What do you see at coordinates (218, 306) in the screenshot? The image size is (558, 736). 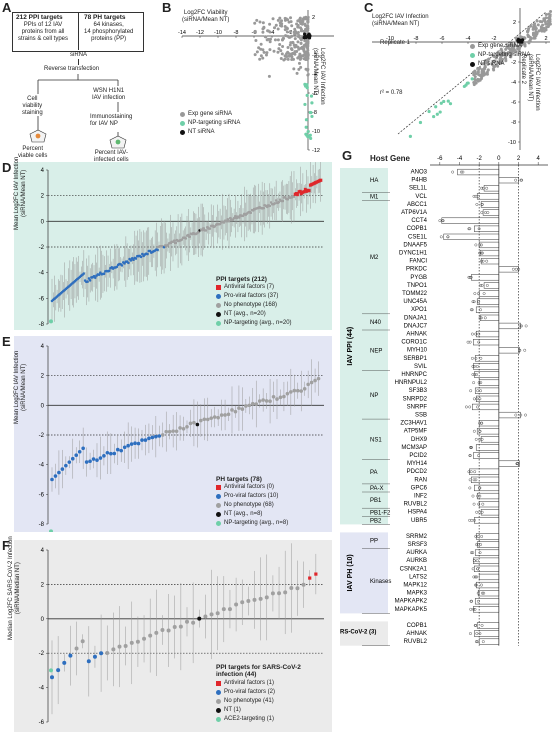 I see `legend-dot-nophen` at bounding box center [218, 306].